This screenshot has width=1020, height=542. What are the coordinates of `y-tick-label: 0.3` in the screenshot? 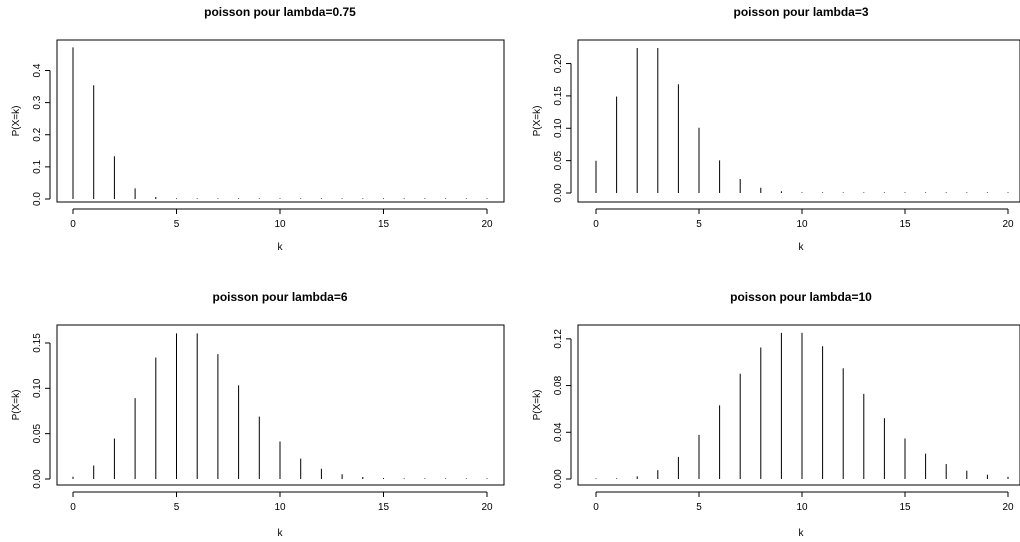 It's located at (37, 102).